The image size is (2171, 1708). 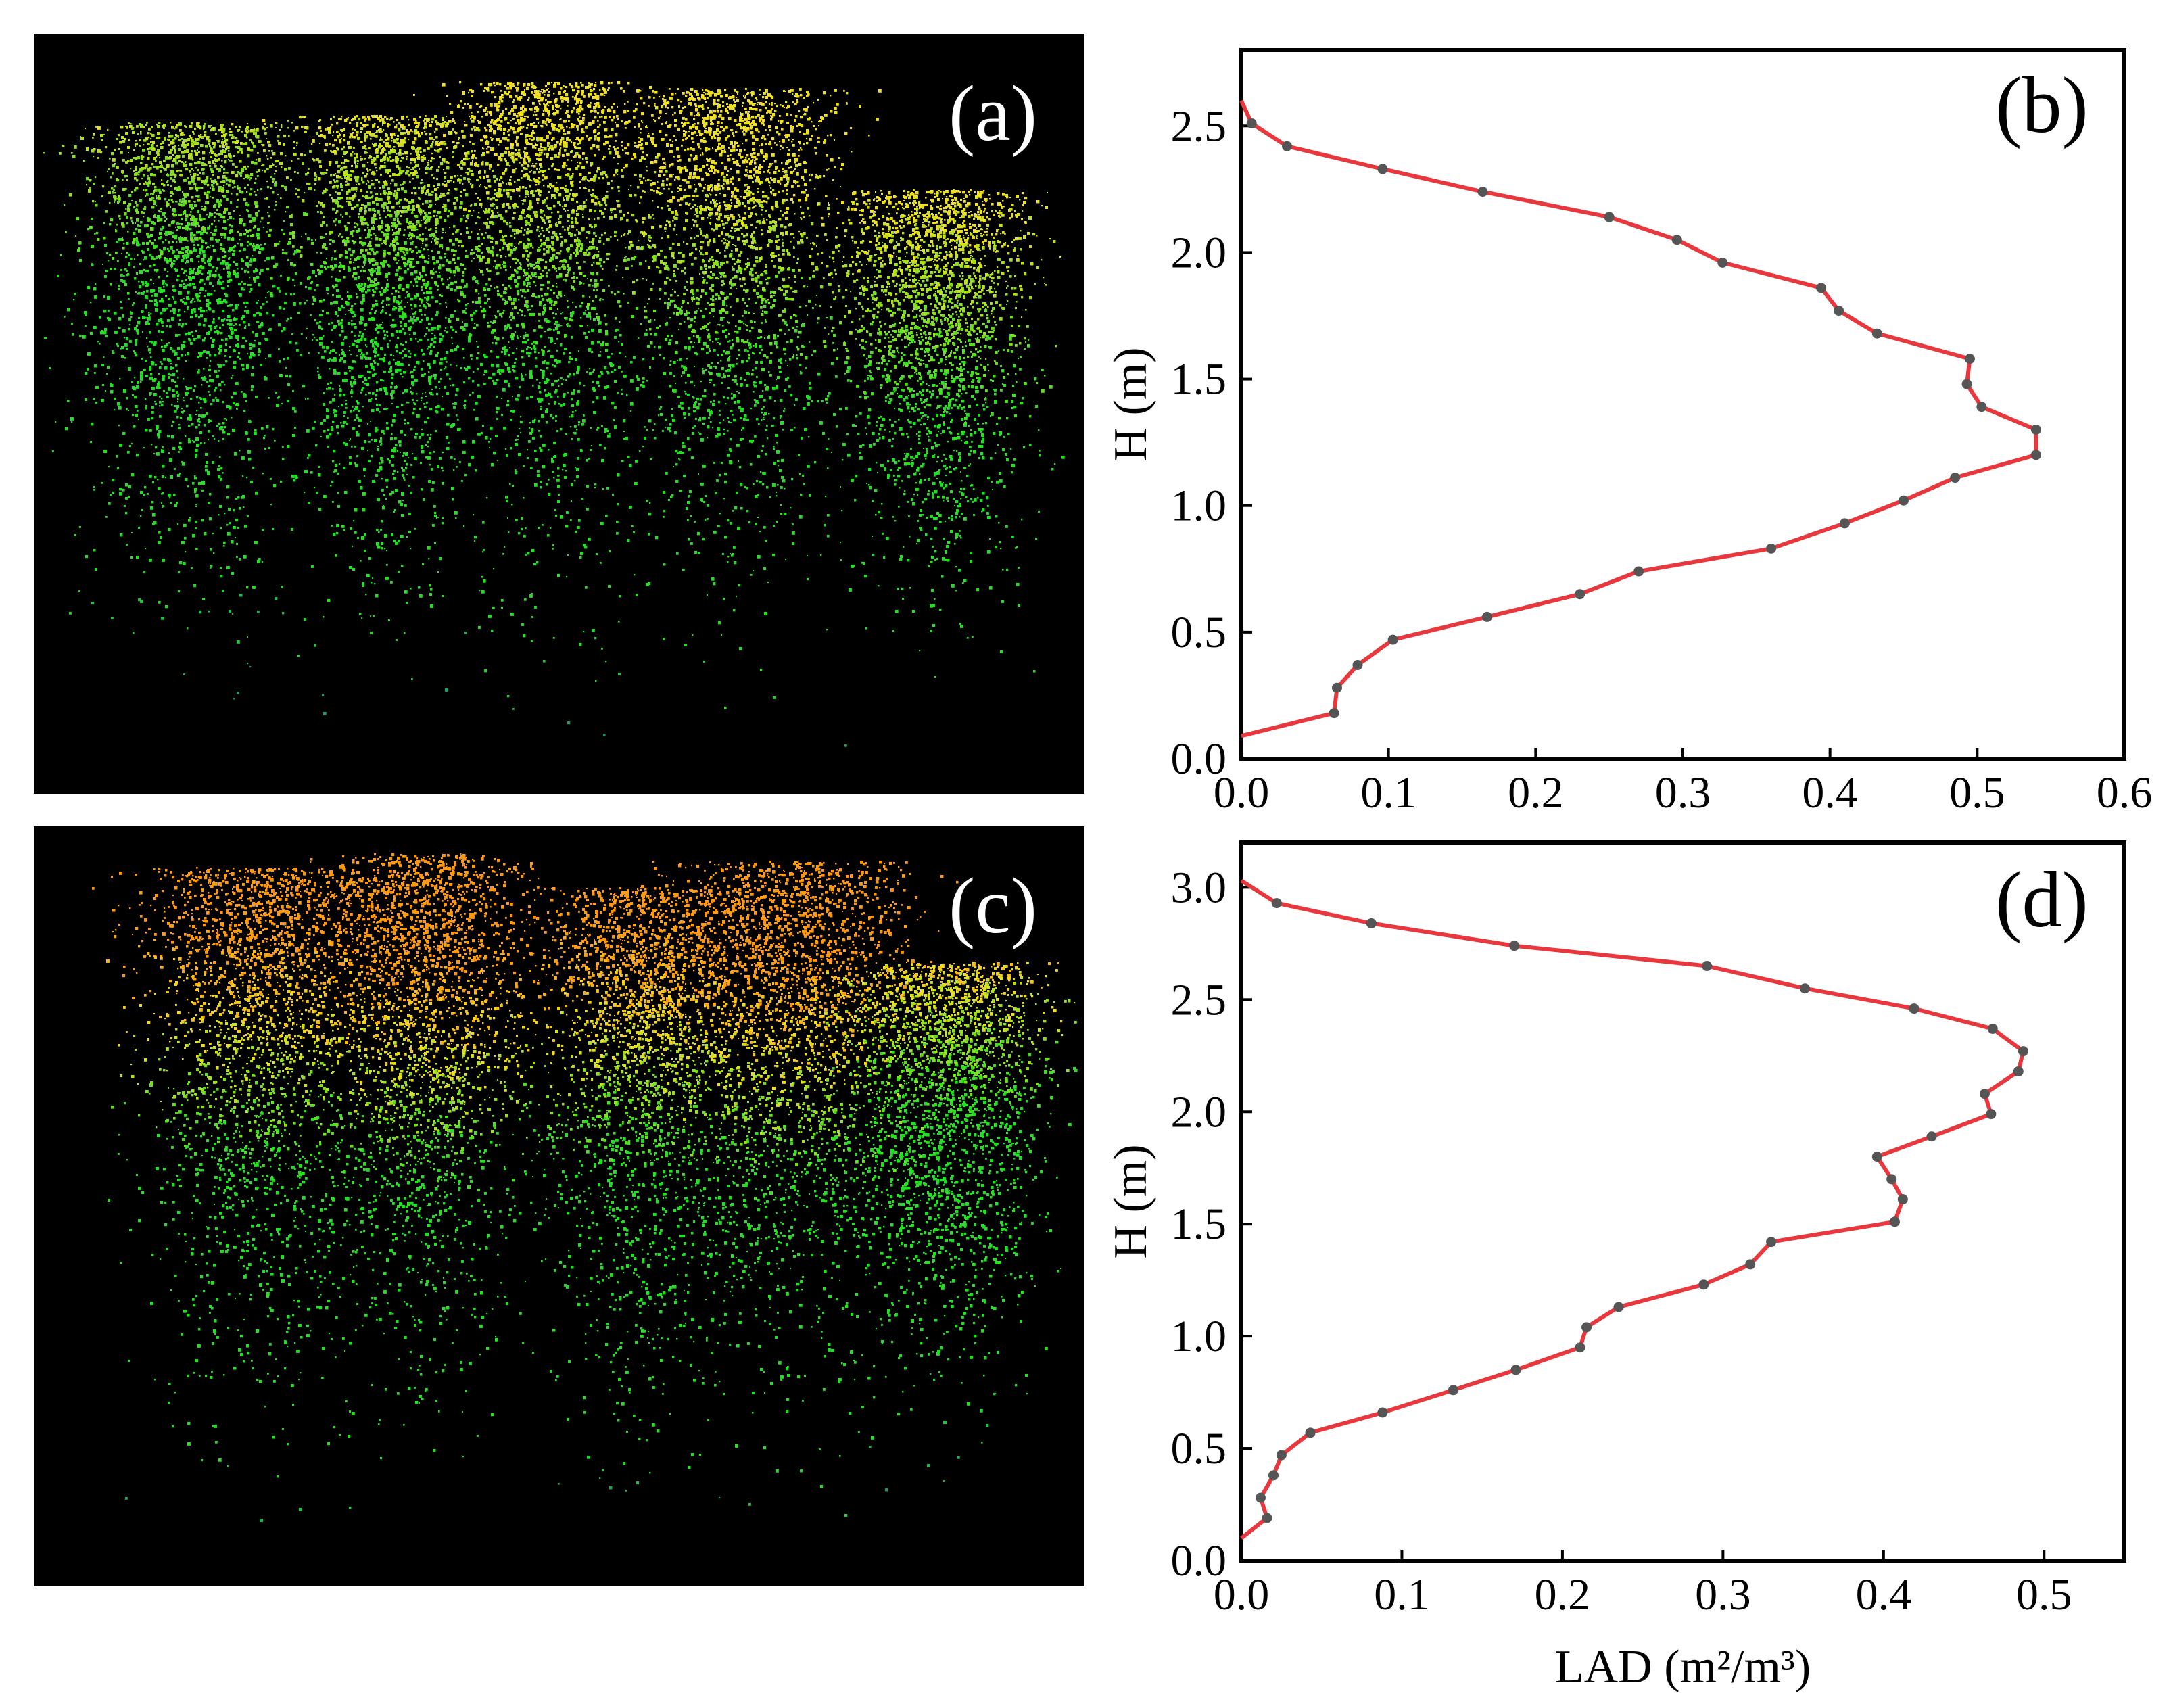 What do you see at coordinates (1683, 1667) in the screenshot?
I see `x-axis-title: LAD (m²/m³)` at bounding box center [1683, 1667].